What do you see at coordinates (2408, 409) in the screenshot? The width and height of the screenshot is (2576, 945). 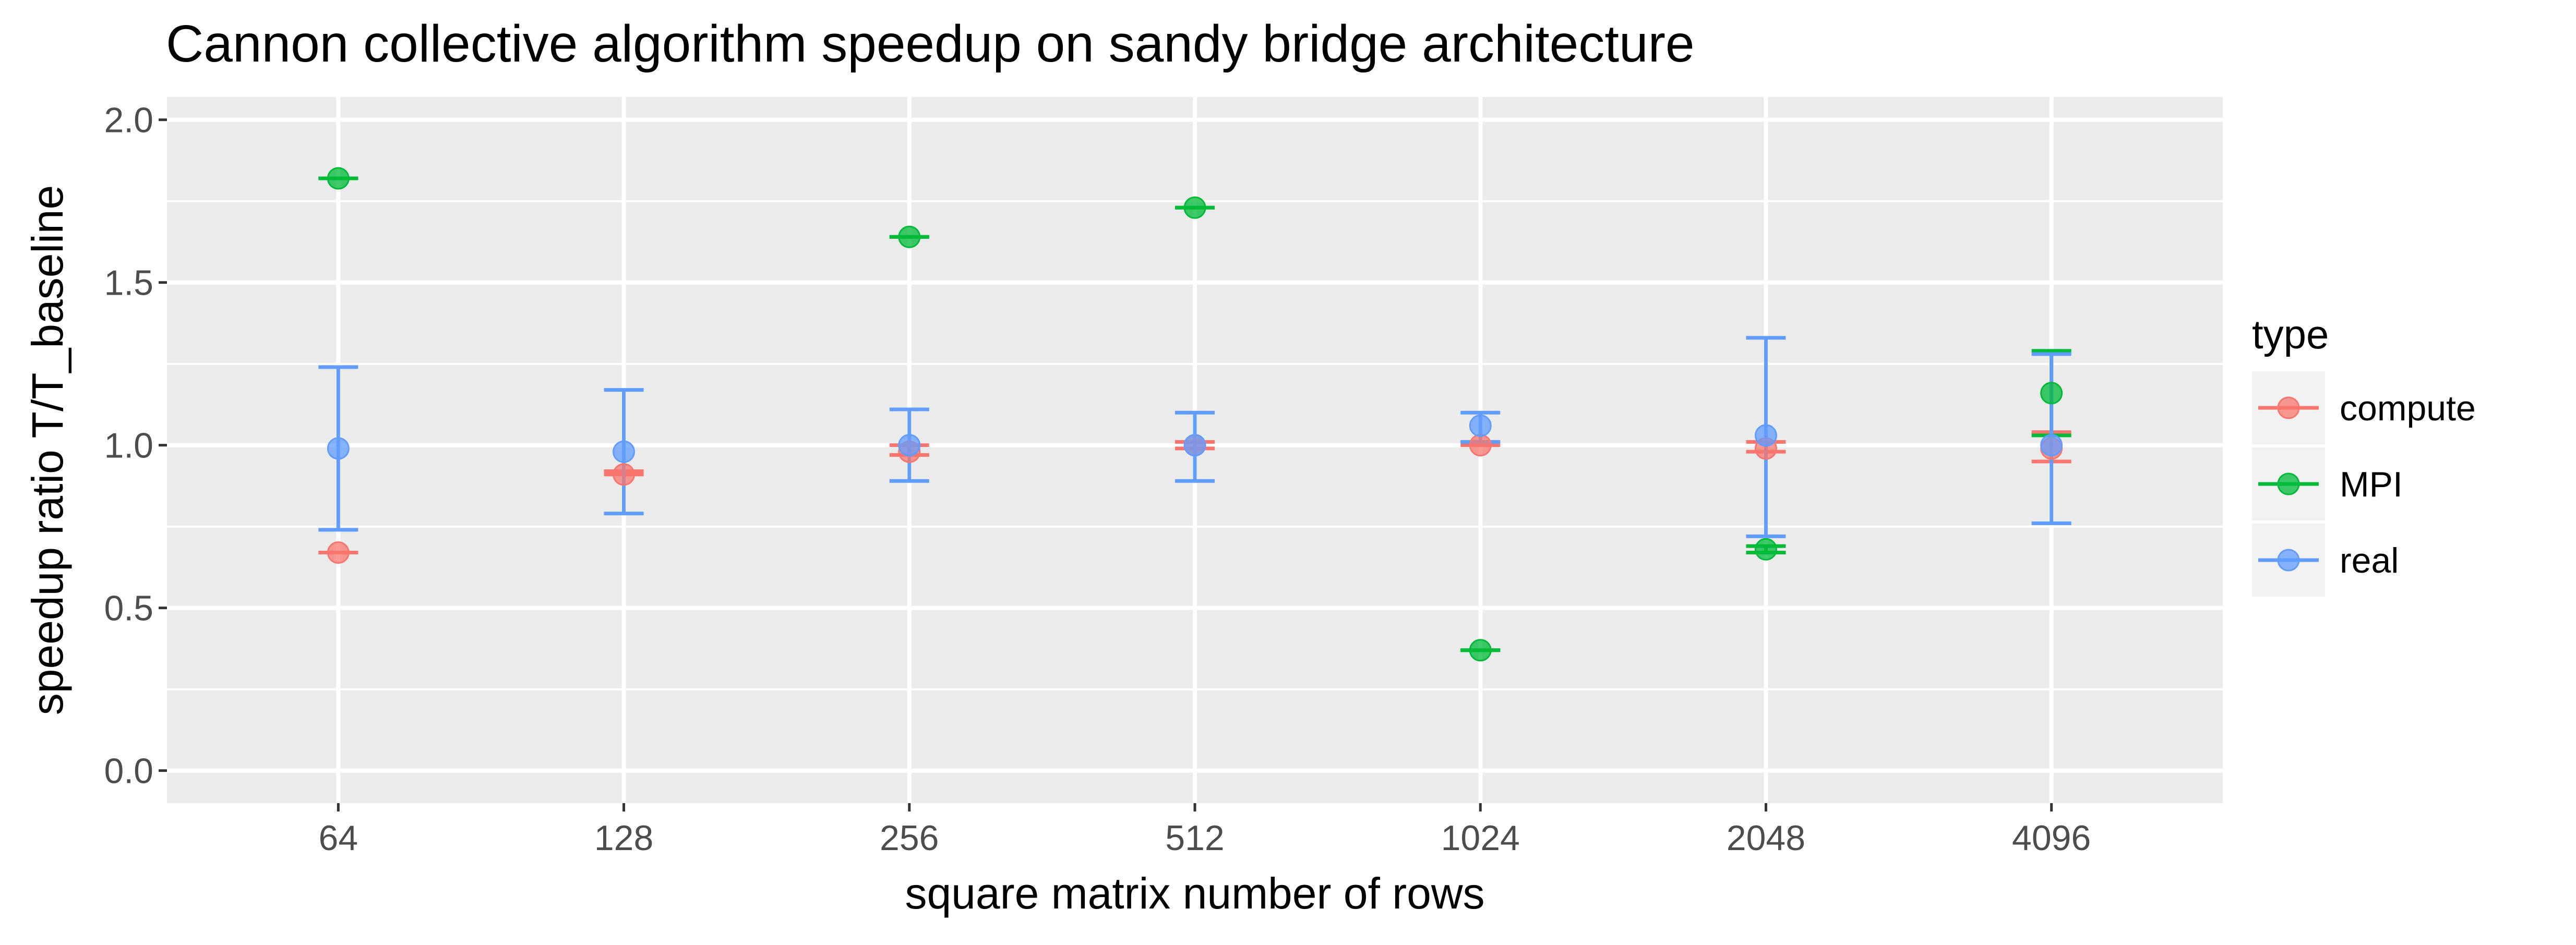 I see `legend-label: compute` at bounding box center [2408, 409].